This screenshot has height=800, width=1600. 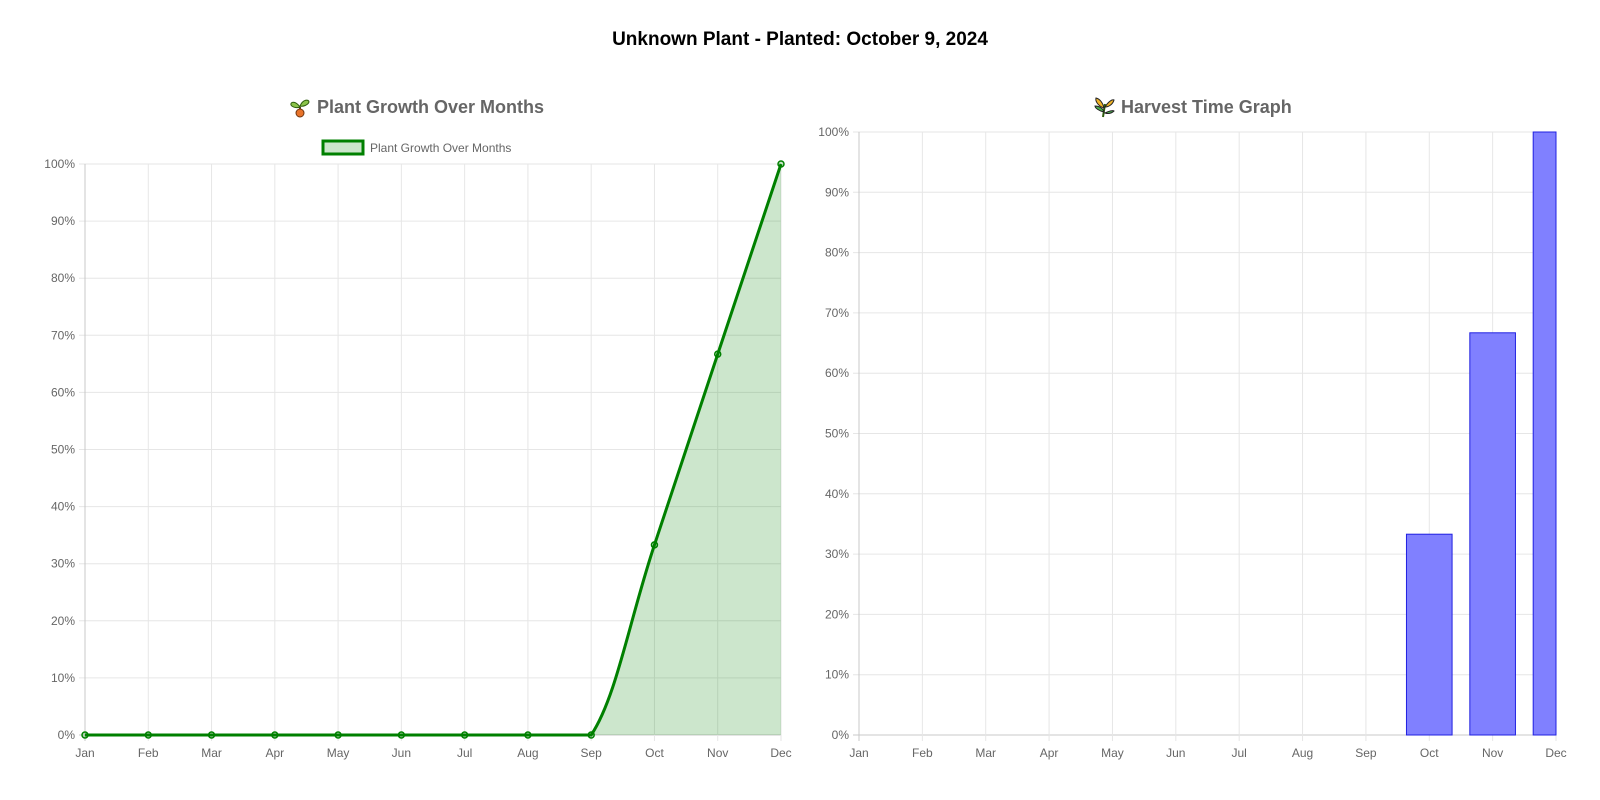 I want to click on growth-y-tick-label: 20%, so click(x=63, y=621).